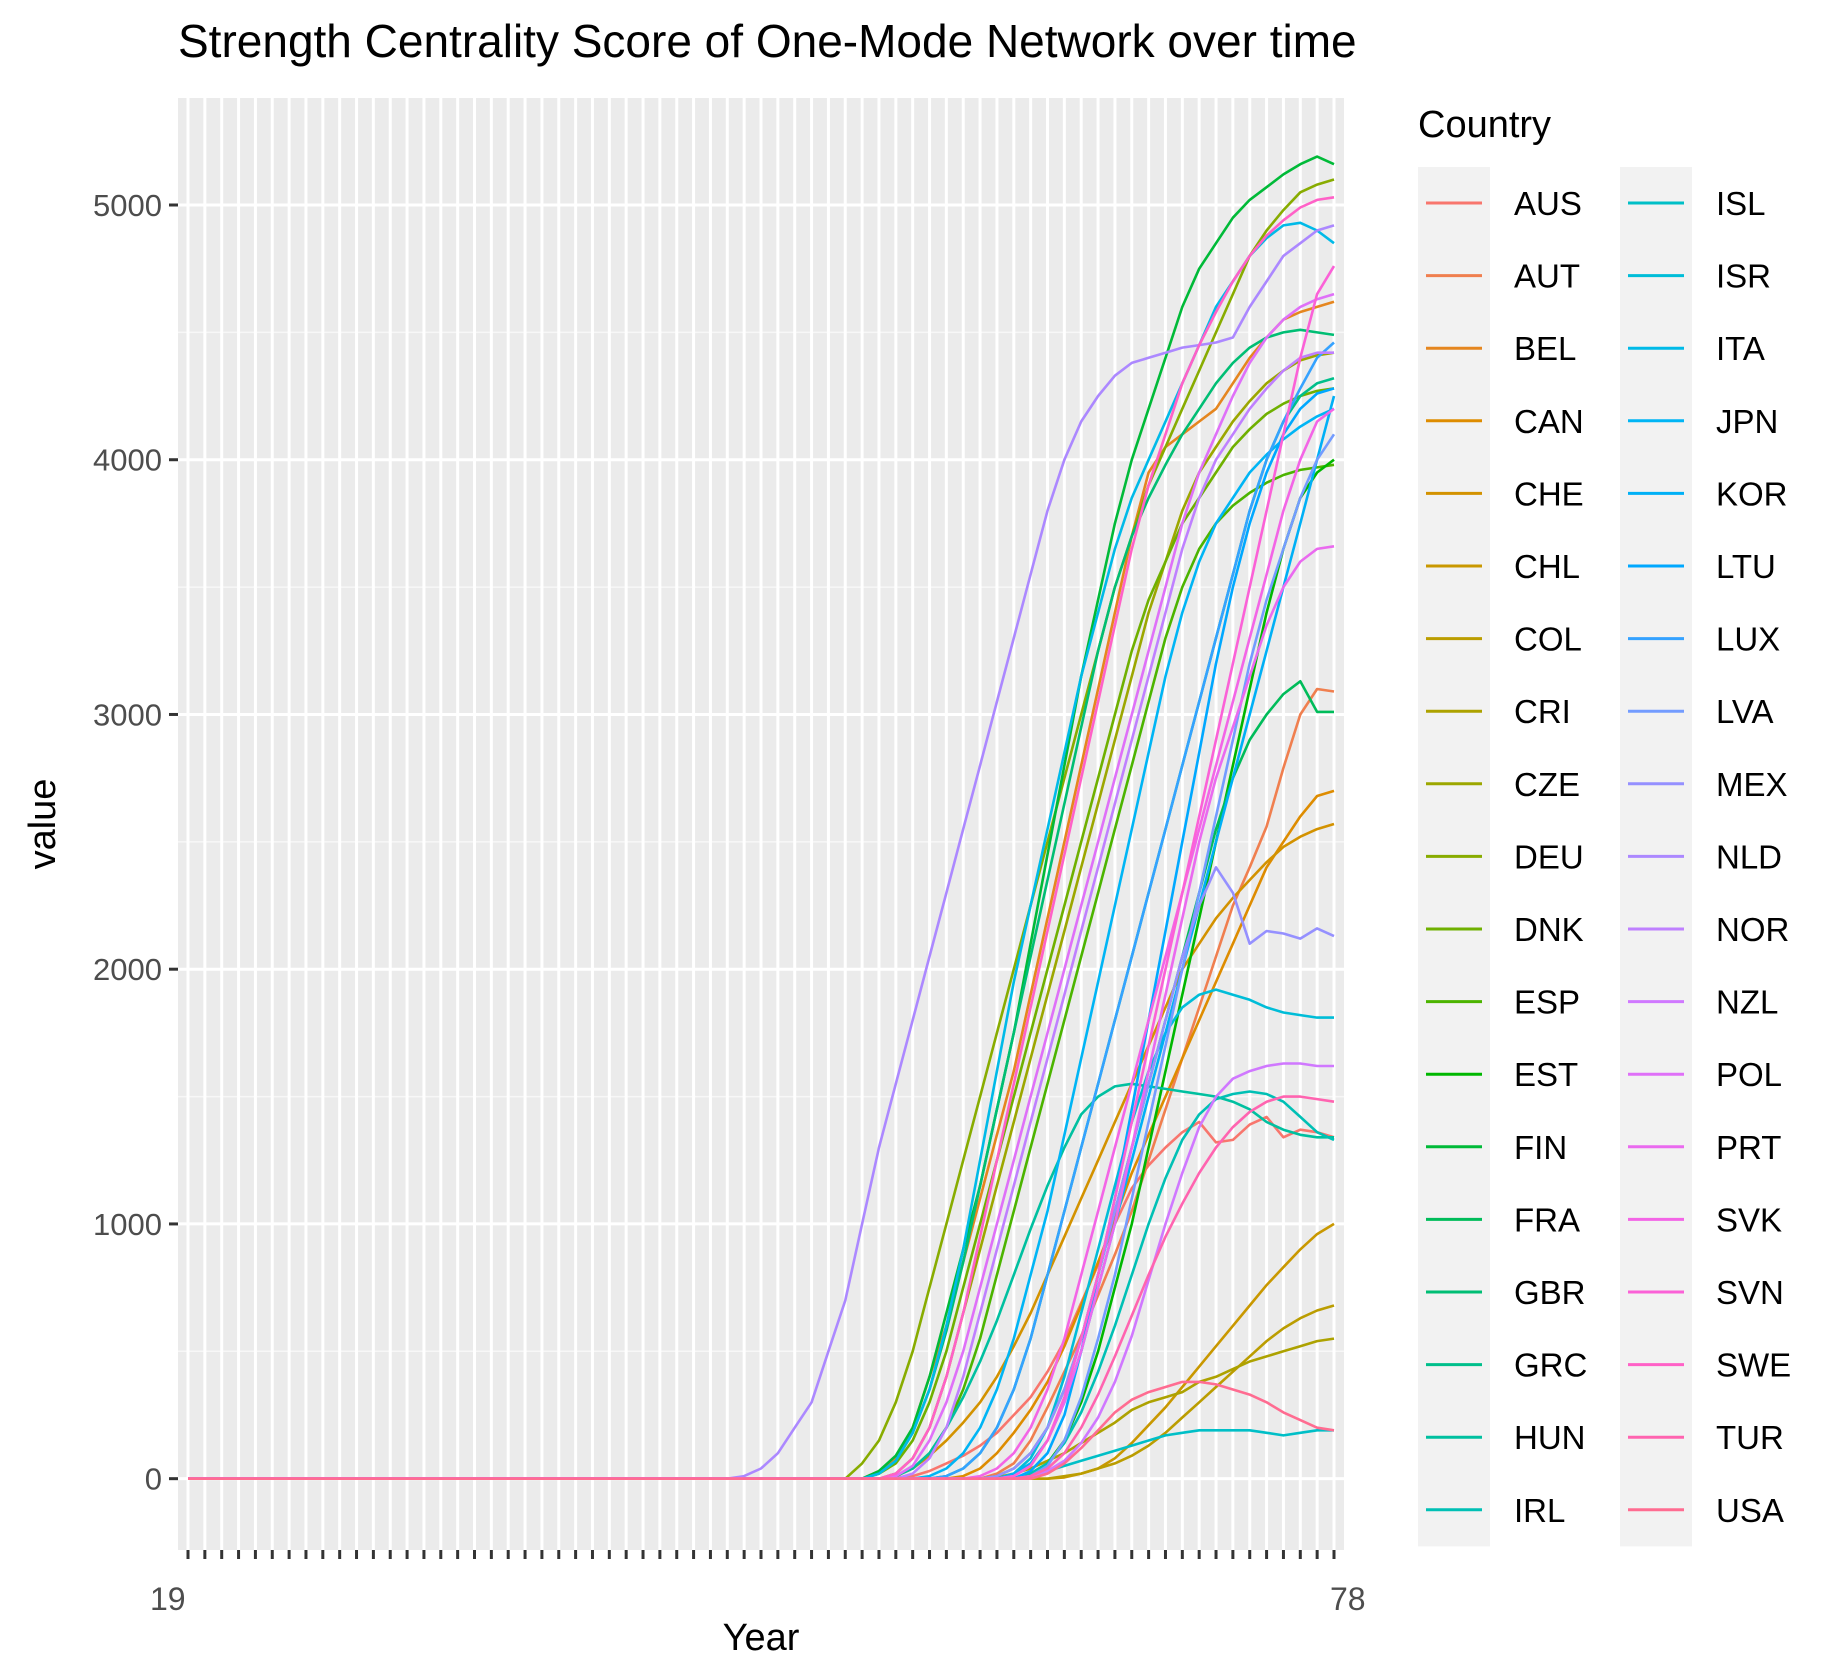 This screenshot has height=1665, width=1821. Describe the element at coordinates (761, 1430) in the screenshot. I see `series-line-usa` at that location.